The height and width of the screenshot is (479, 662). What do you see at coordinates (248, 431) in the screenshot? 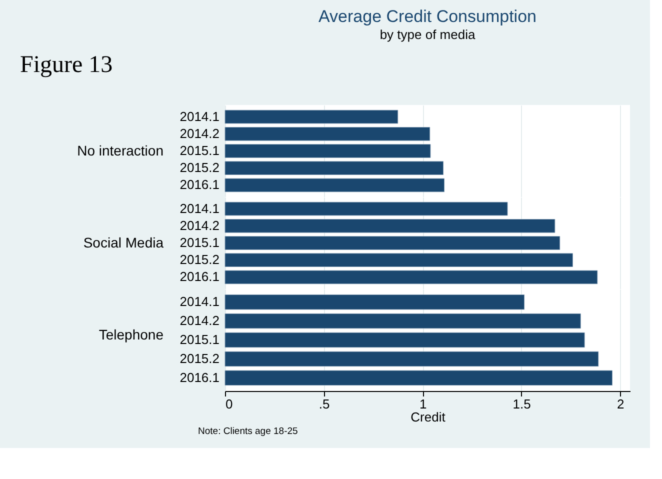
I see `text: Note: Clients age 18-25` at bounding box center [248, 431].